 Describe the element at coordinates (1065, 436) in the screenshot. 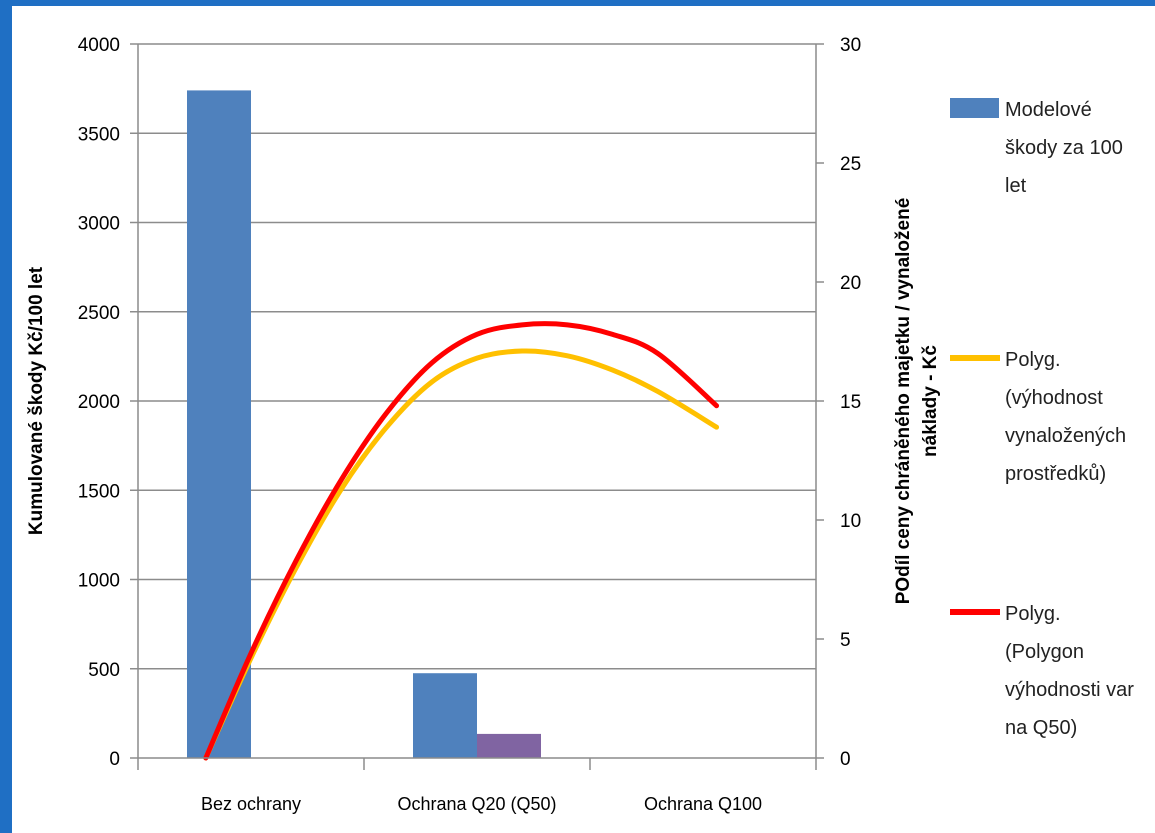

I see `legend-label: vynaložených` at that location.